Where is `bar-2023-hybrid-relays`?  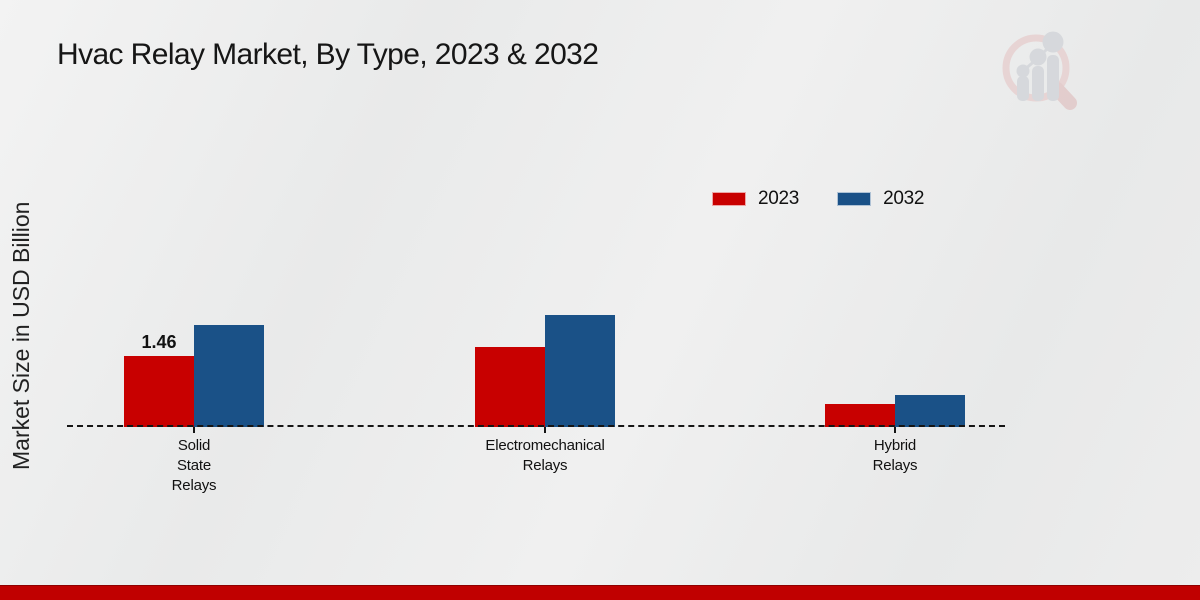 bar-2023-hybrid-relays is located at coordinates (860, 415).